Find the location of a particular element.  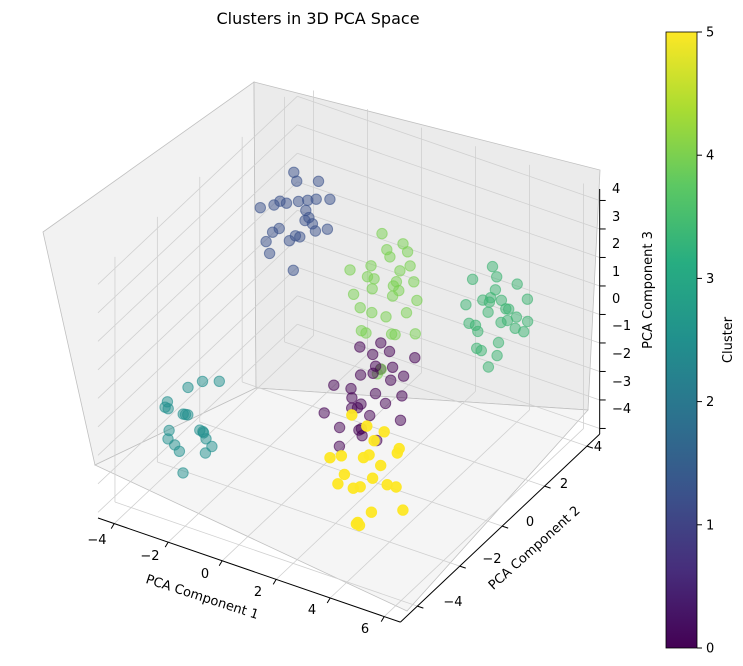

colorbar-tick-label: 4 is located at coordinates (710, 156).